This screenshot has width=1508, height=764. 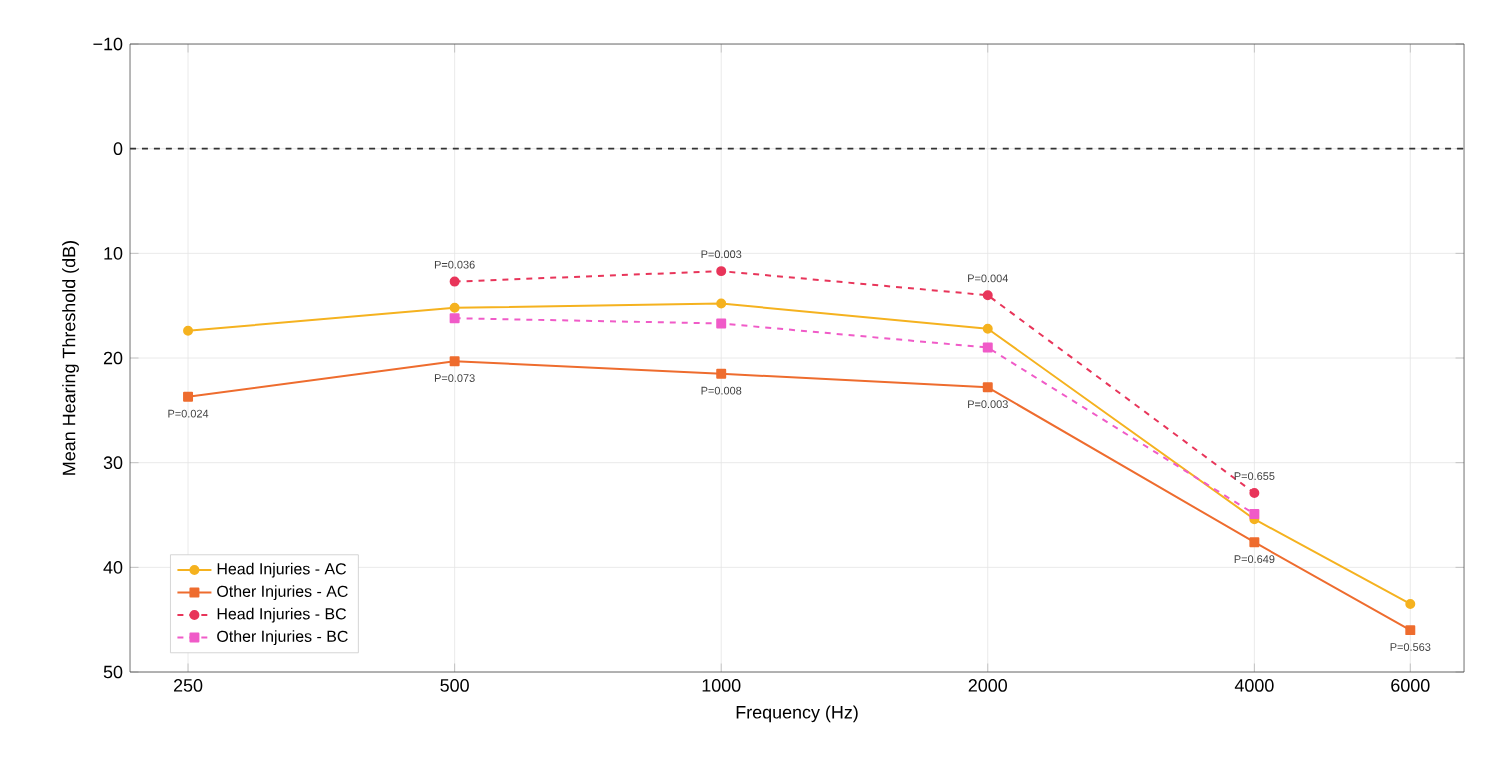 What do you see at coordinates (113, 567) in the screenshot?
I see `y-tick-label: 40` at bounding box center [113, 567].